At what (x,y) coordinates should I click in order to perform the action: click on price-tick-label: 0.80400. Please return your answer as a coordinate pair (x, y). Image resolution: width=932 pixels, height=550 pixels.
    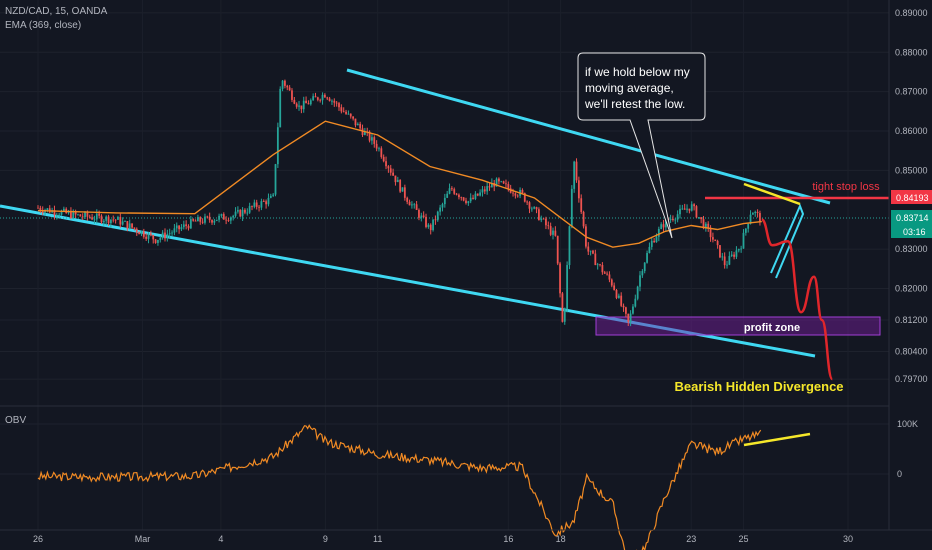
    Looking at the image, I should click on (911, 352).